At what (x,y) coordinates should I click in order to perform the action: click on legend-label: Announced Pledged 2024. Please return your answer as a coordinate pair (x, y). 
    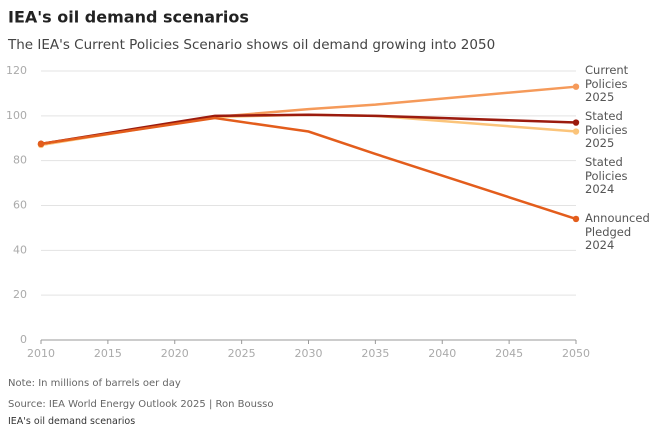
    Looking at the image, I should click on (617, 231).